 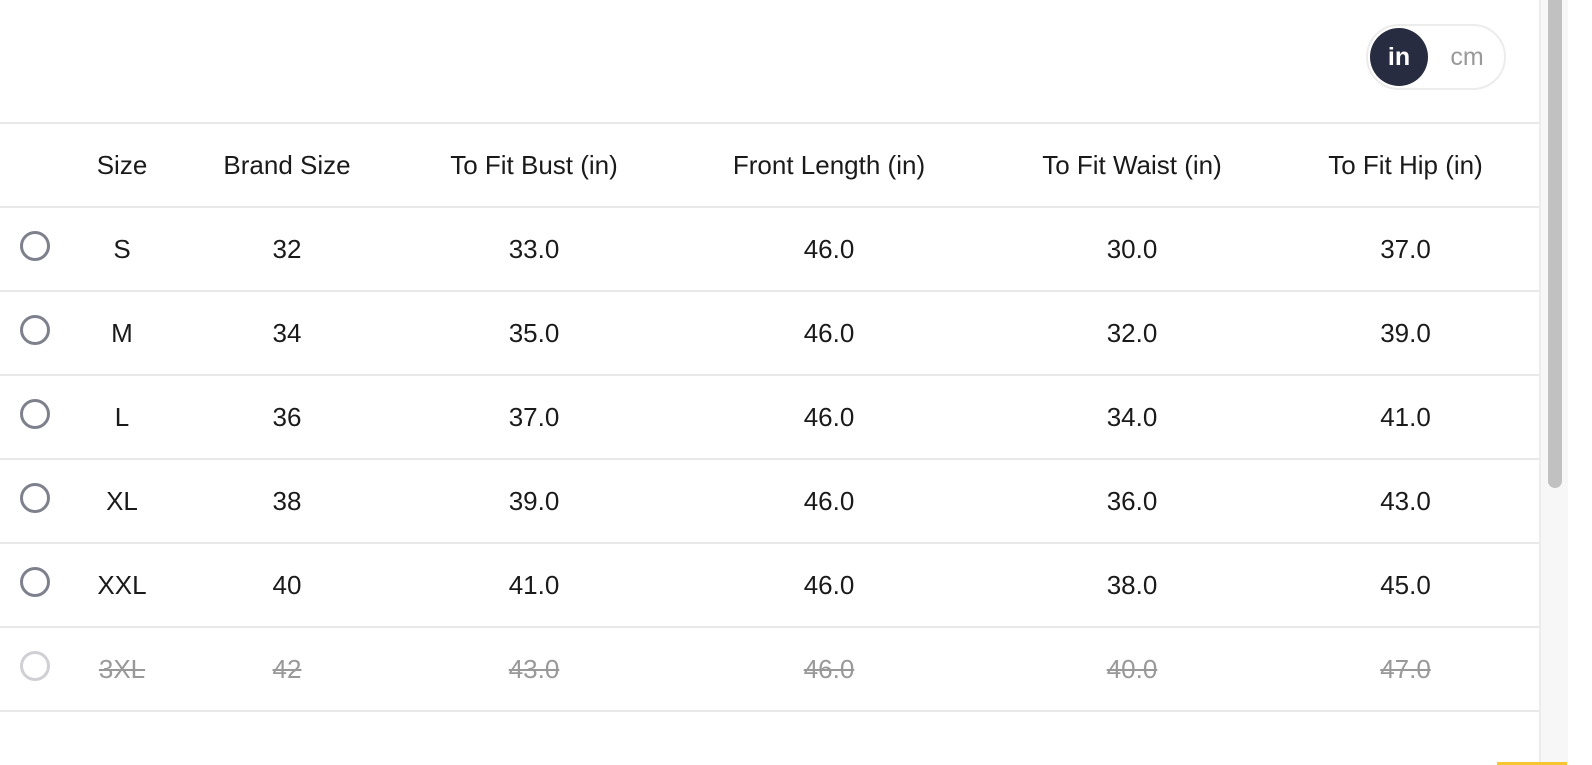 I want to click on column-header, so click(x=36, y=164).